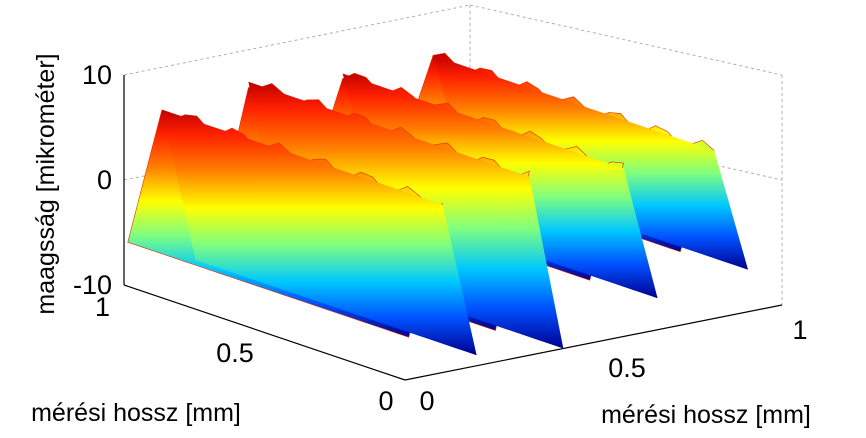  Describe the element at coordinates (235, 353) in the screenshot. I see `y-tick-label: 0.5` at that location.